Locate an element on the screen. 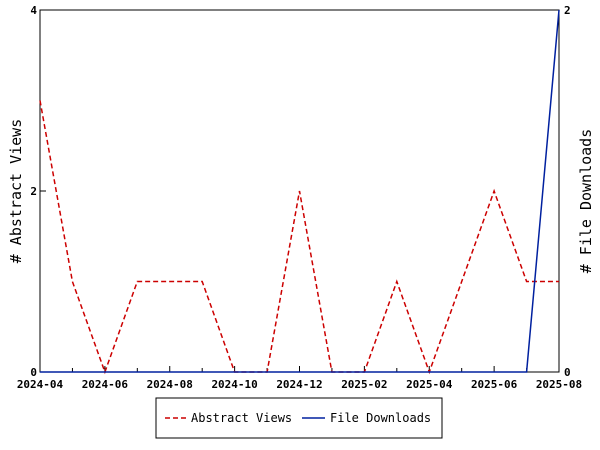  y-left-tick-label: 0 is located at coordinates (33, 372).